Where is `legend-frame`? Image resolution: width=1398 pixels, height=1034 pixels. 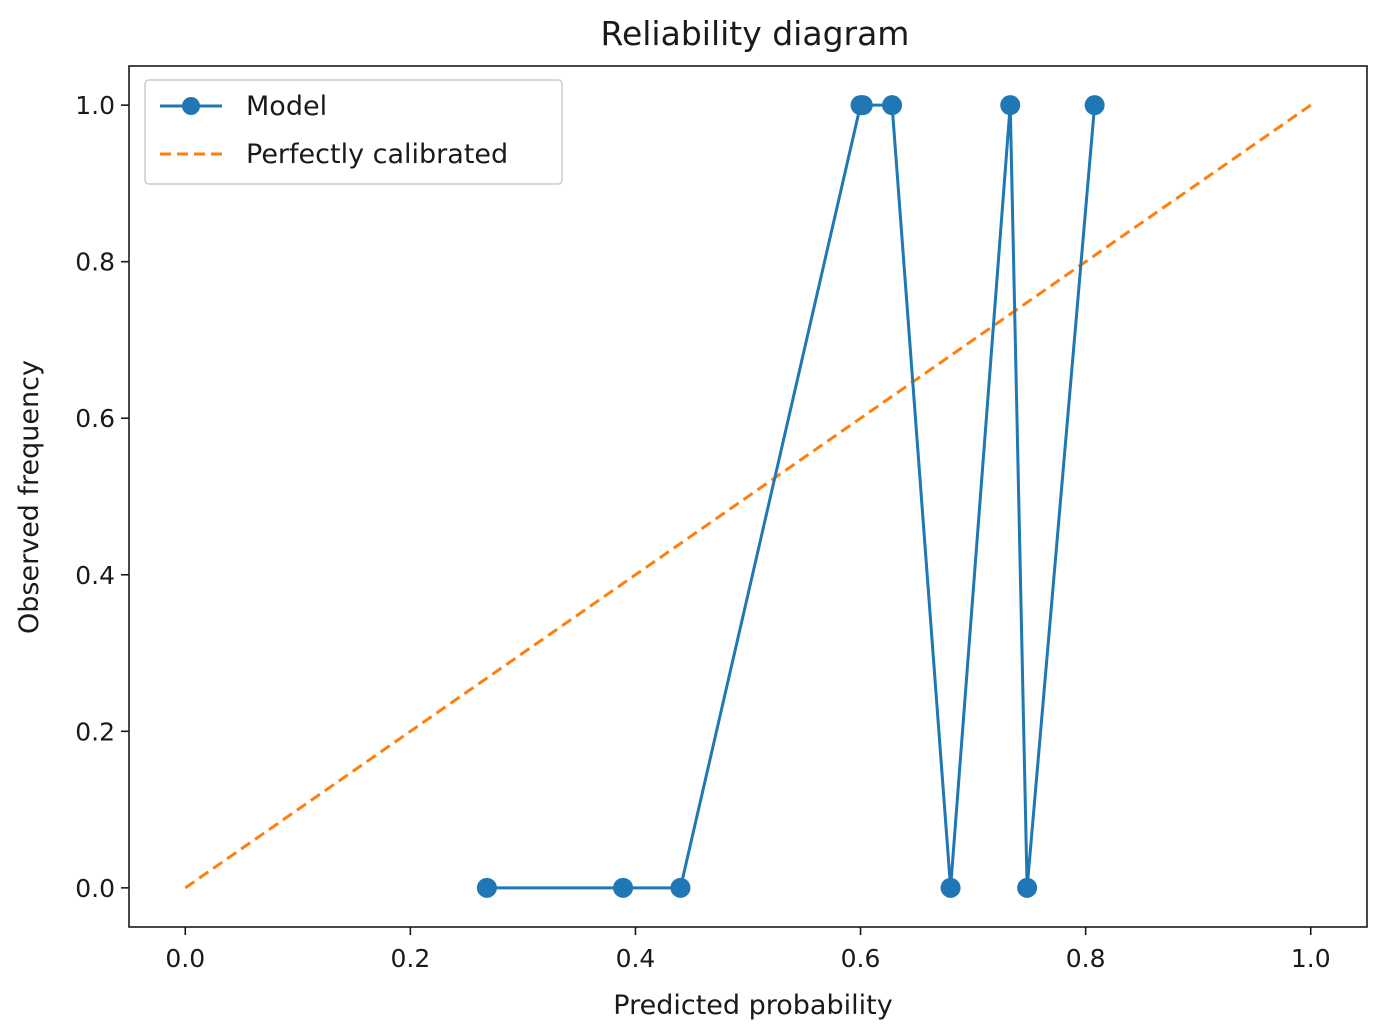 legend-frame is located at coordinates (353, 132).